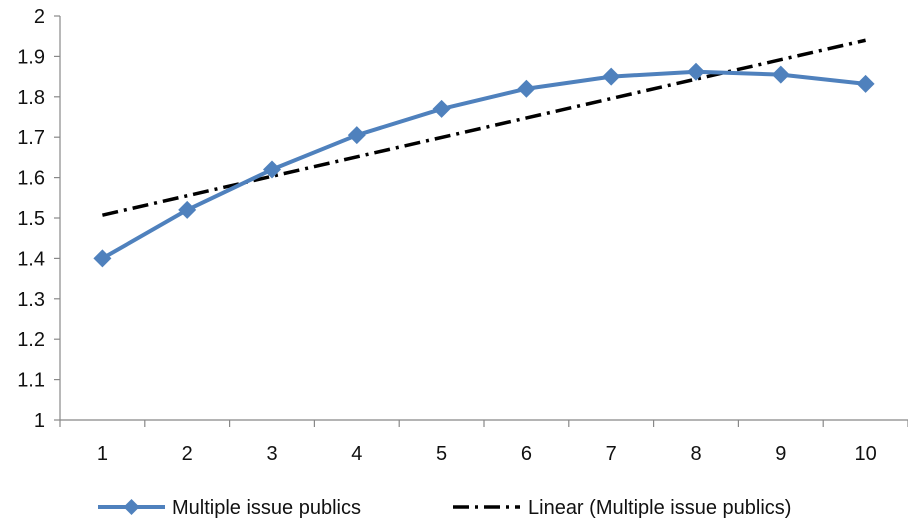 Image resolution: width=908 pixels, height=524 pixels. Describe the element at coordinates (356, 454) in the screenshot. I see `x-tick-label: 4` at that location.